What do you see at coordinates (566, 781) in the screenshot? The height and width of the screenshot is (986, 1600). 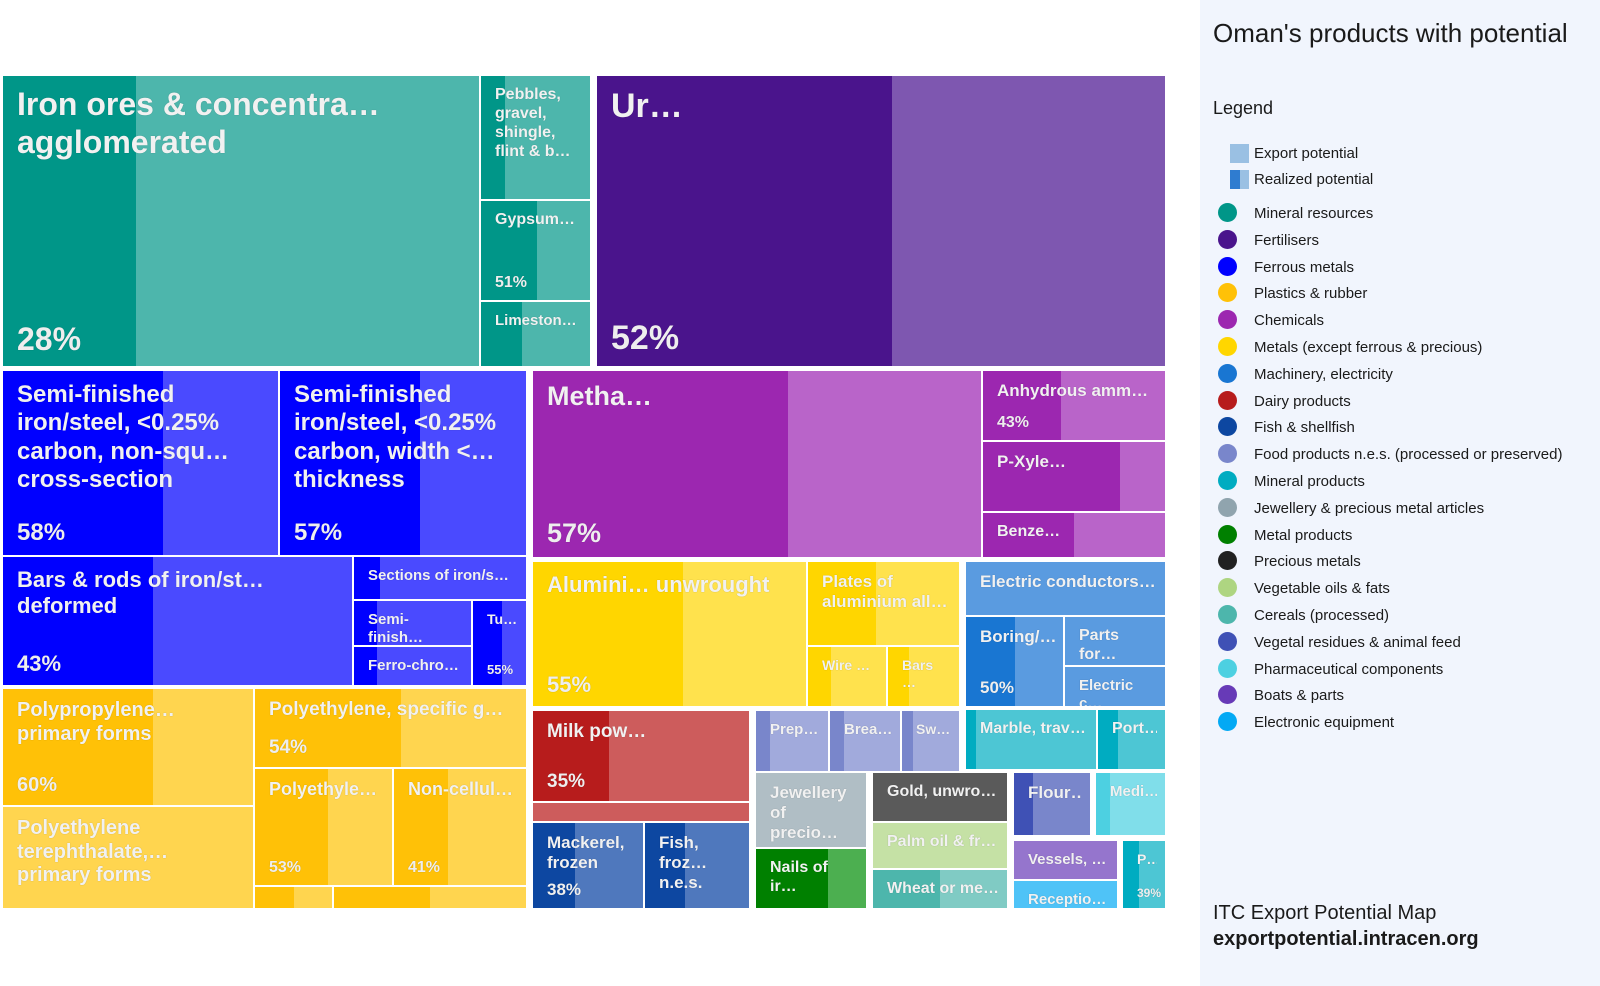 I see `tile-percentage: 35%` at bounding box center [566, 781].